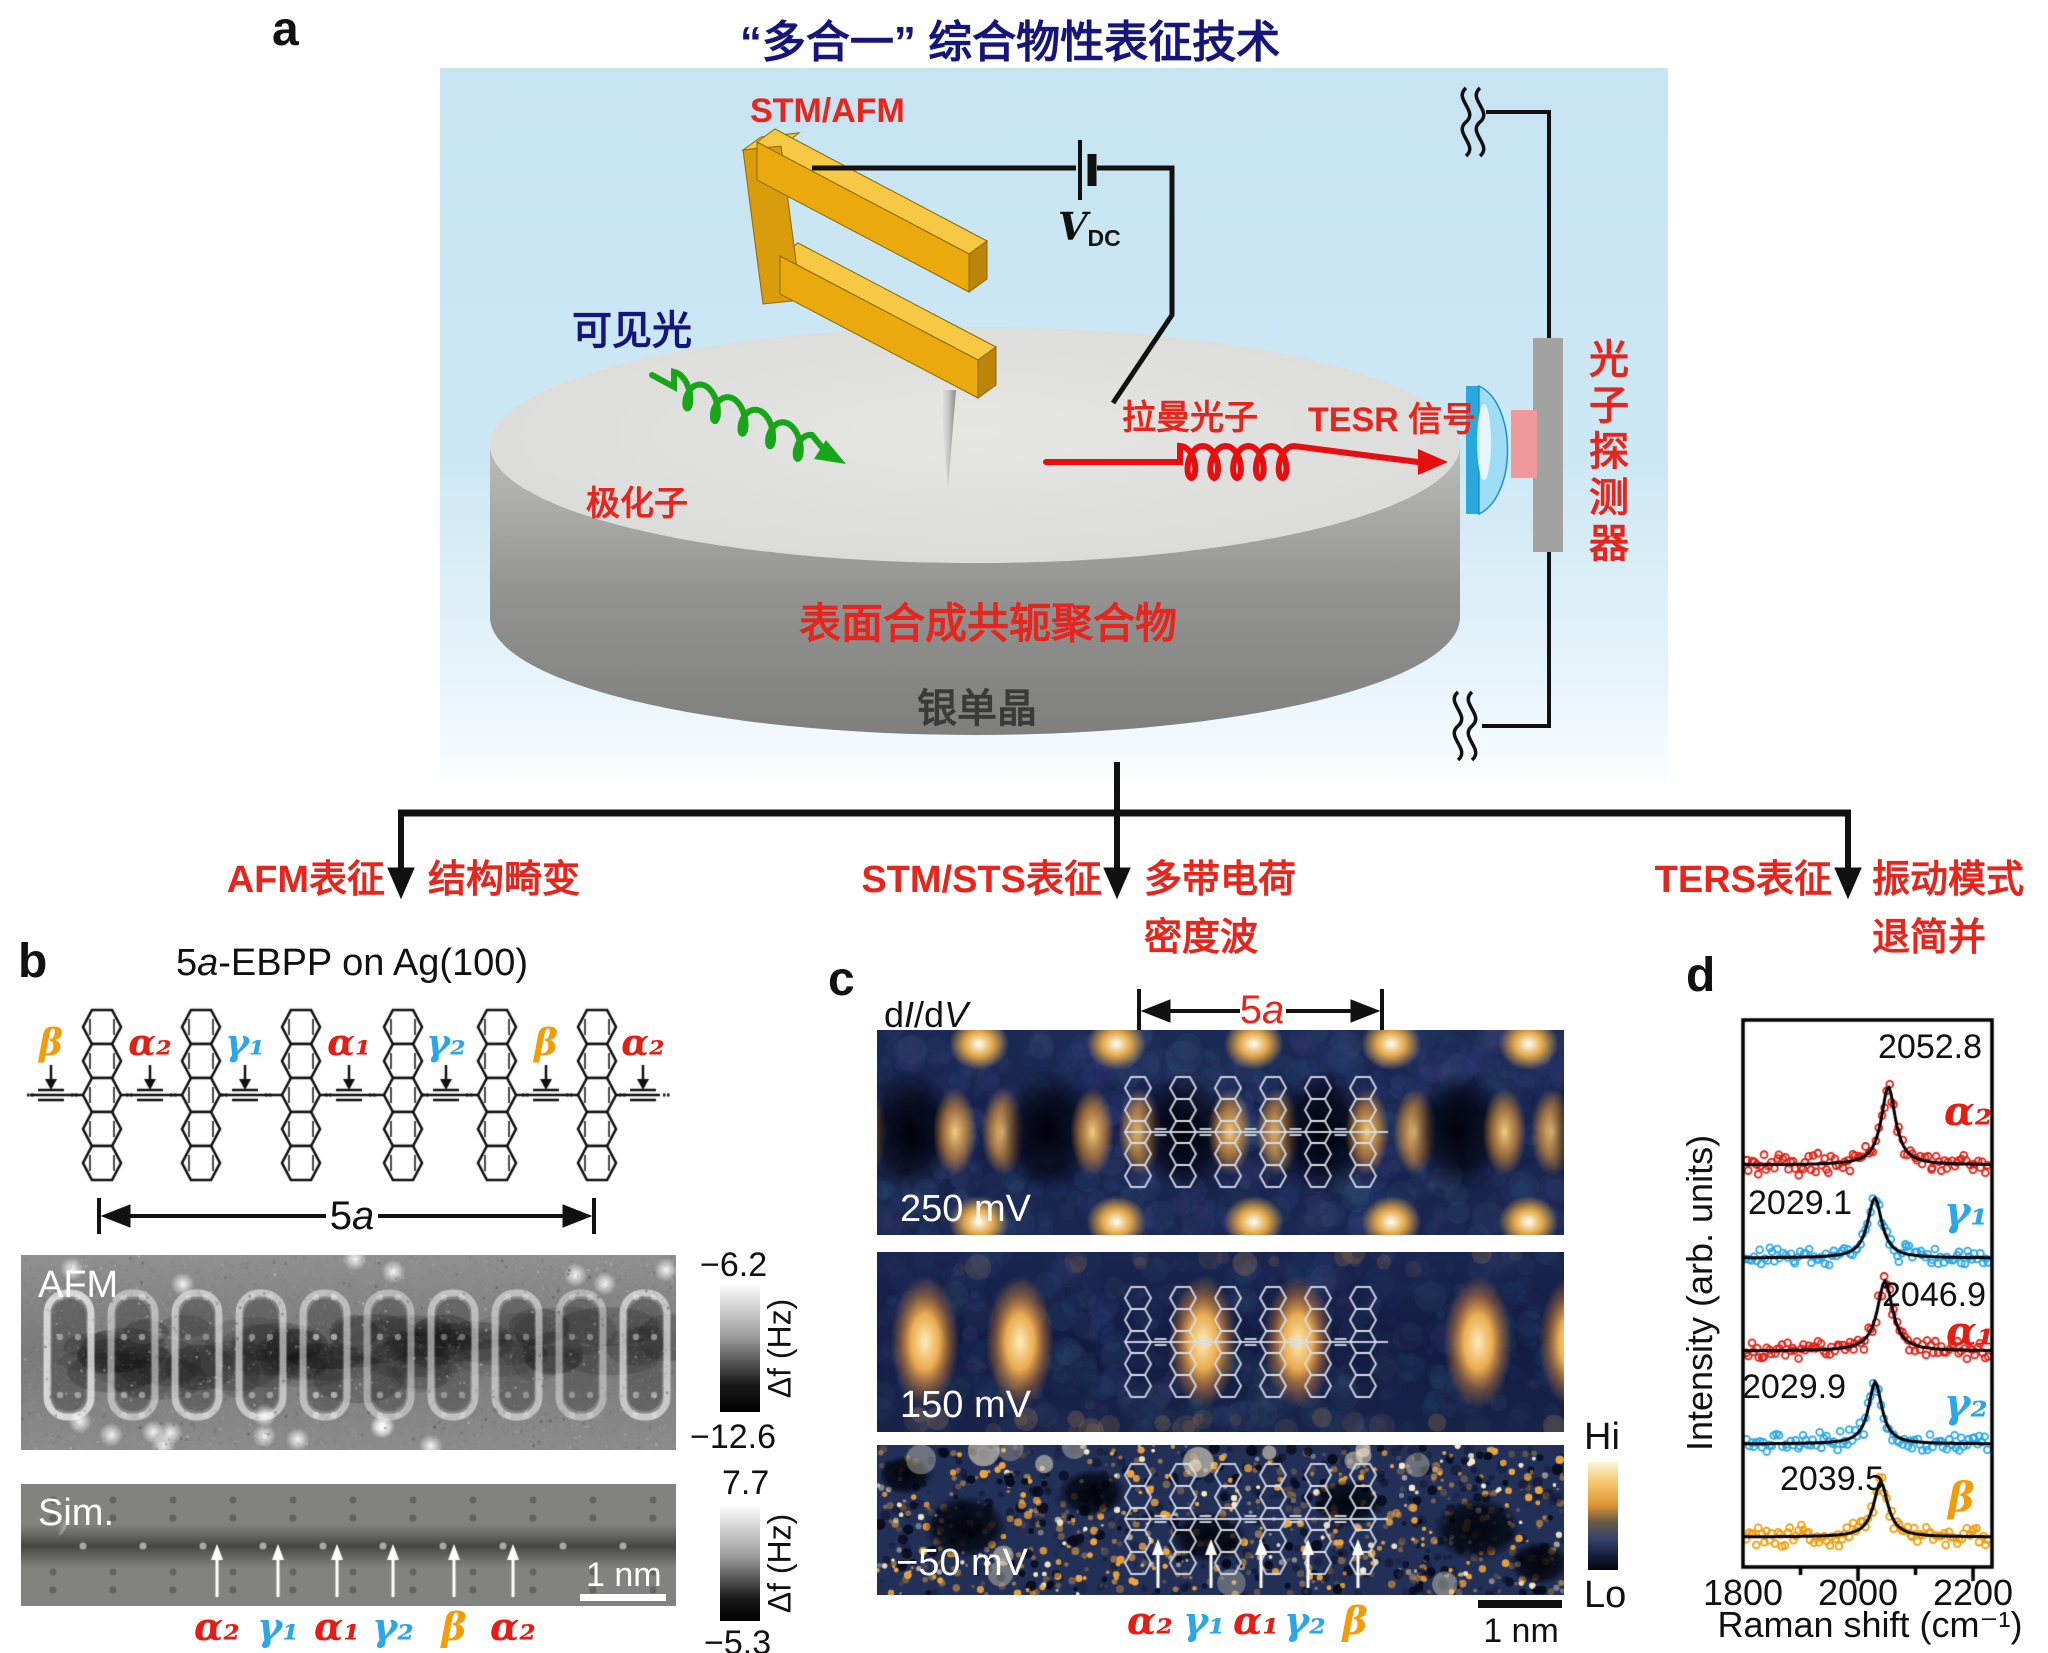  I want to click on panel-b-5a-dimension, so click(346, 1216).